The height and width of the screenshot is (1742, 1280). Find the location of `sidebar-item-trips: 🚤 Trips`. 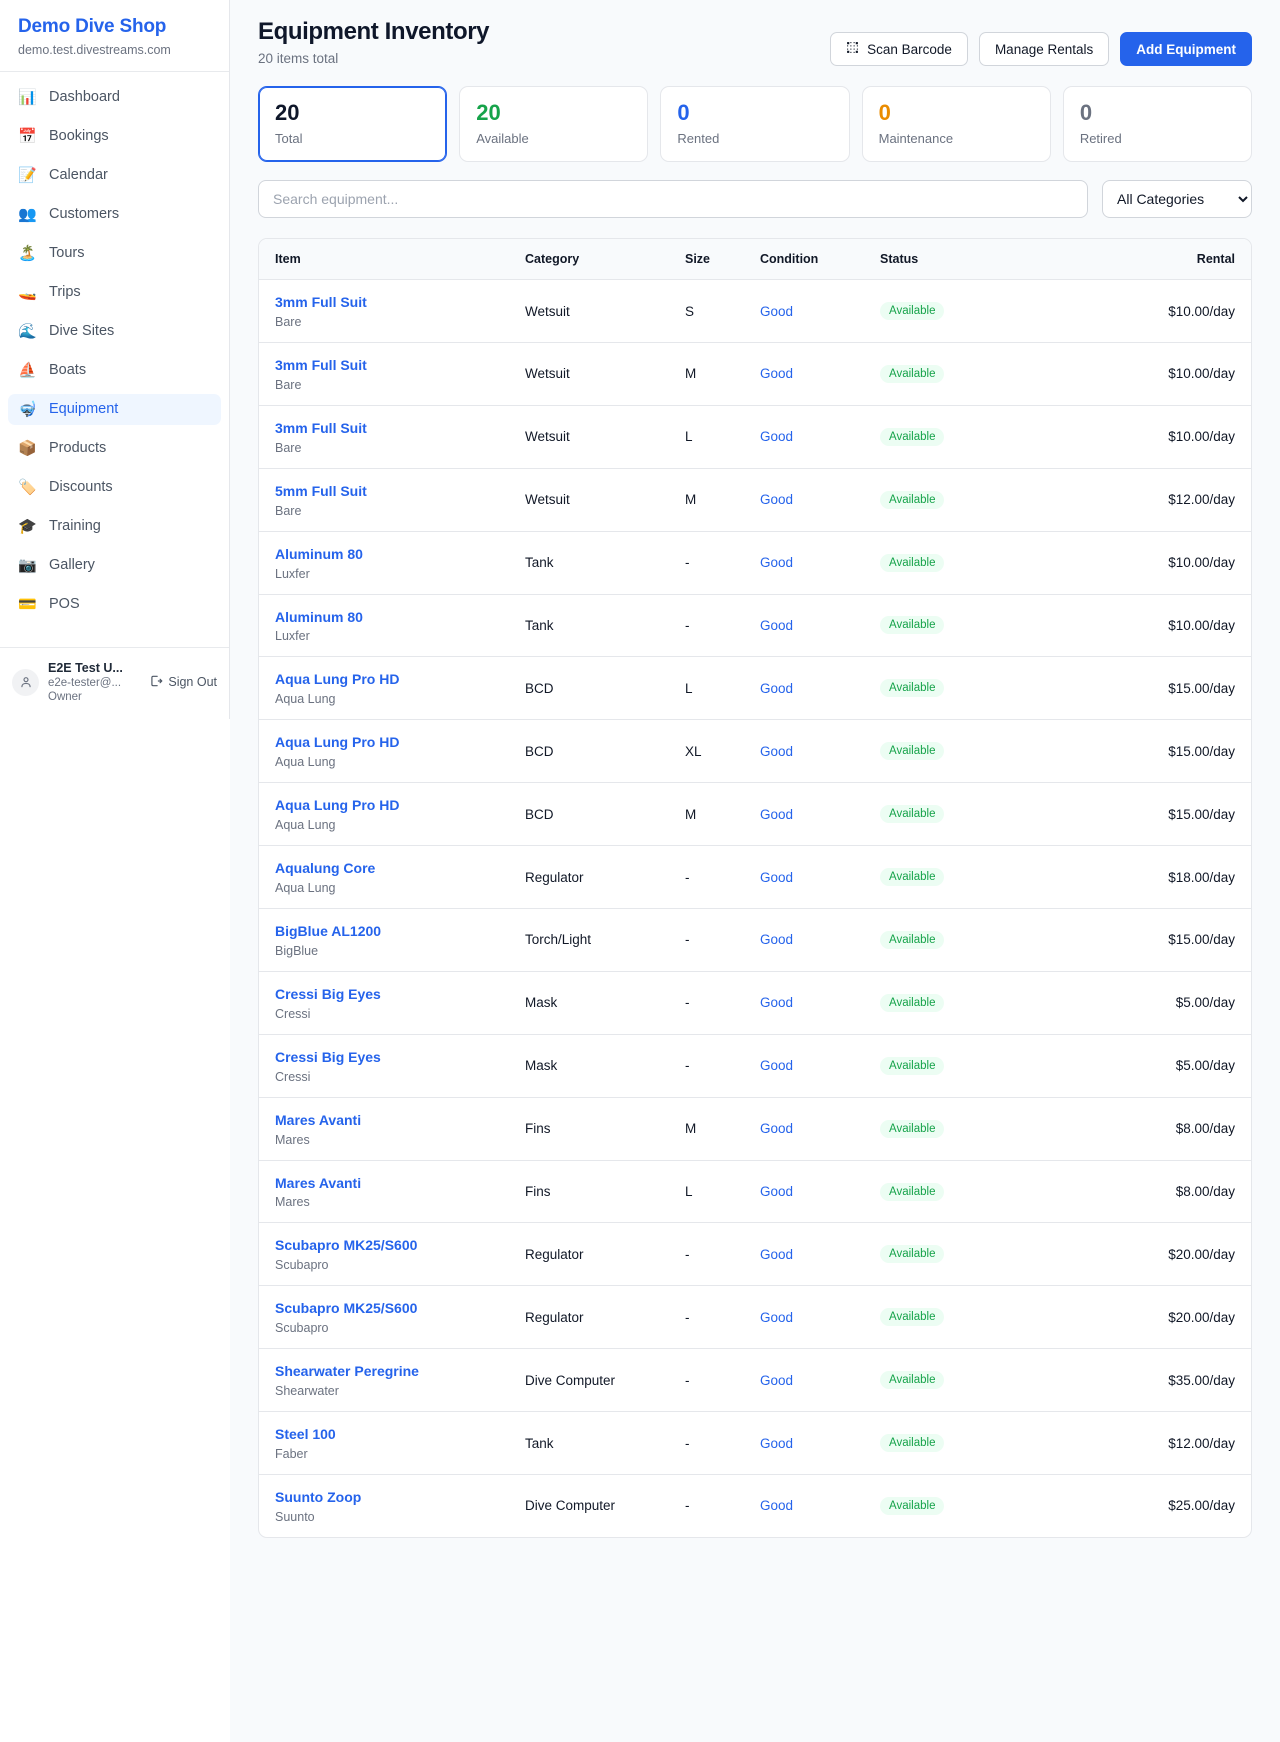

sidebar-item-trips: 🚤 Trips is located at coordinates (114, 292).